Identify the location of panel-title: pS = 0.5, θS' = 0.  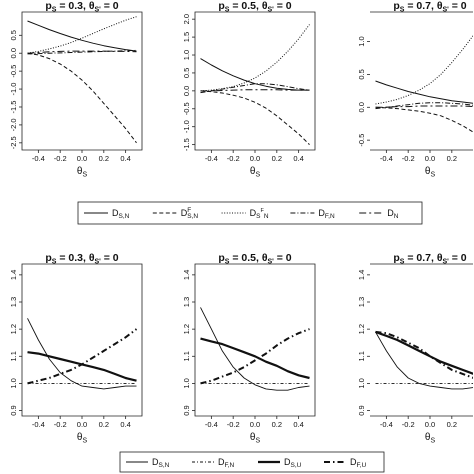
(254, 259).